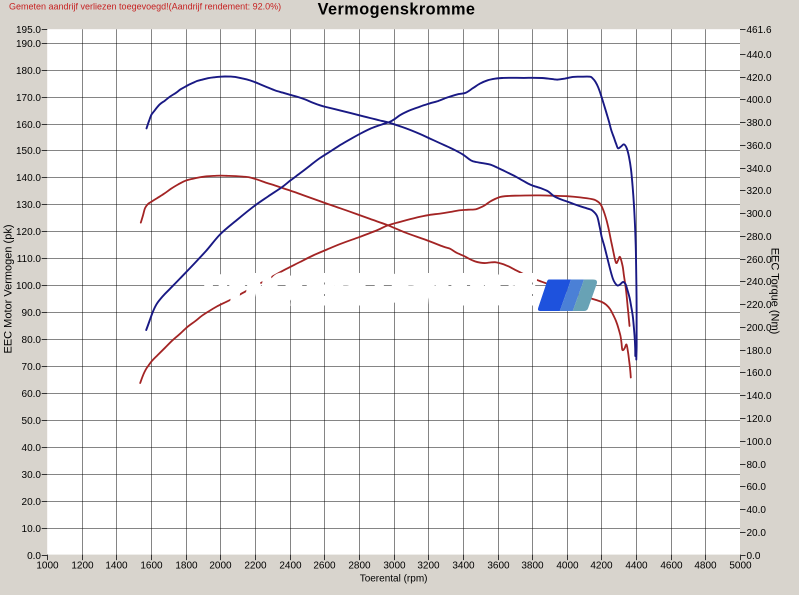  Describe the element at coordinates (759, 237) in the screenshot. I see `svg-text: 280.0` at that location.